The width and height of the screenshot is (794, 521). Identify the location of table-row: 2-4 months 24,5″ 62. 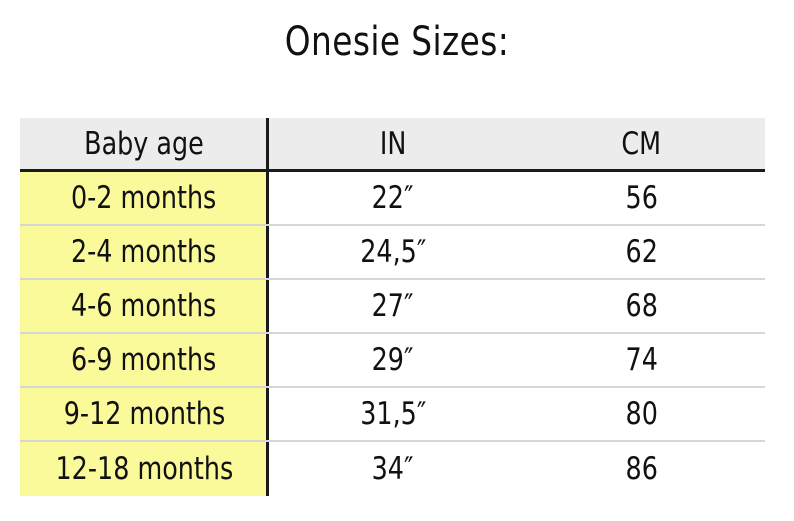
(392, 253).